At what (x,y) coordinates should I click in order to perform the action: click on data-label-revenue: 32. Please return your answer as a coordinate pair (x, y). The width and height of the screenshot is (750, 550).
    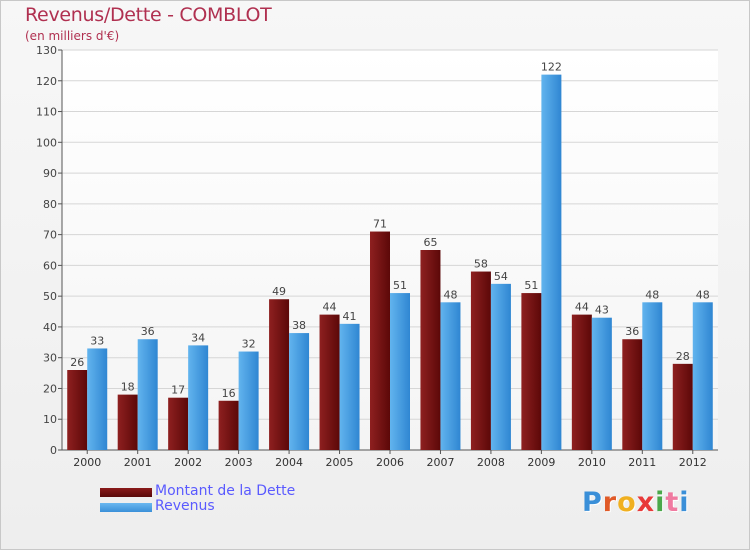
    Looking at the image, I should click on (249, 344).